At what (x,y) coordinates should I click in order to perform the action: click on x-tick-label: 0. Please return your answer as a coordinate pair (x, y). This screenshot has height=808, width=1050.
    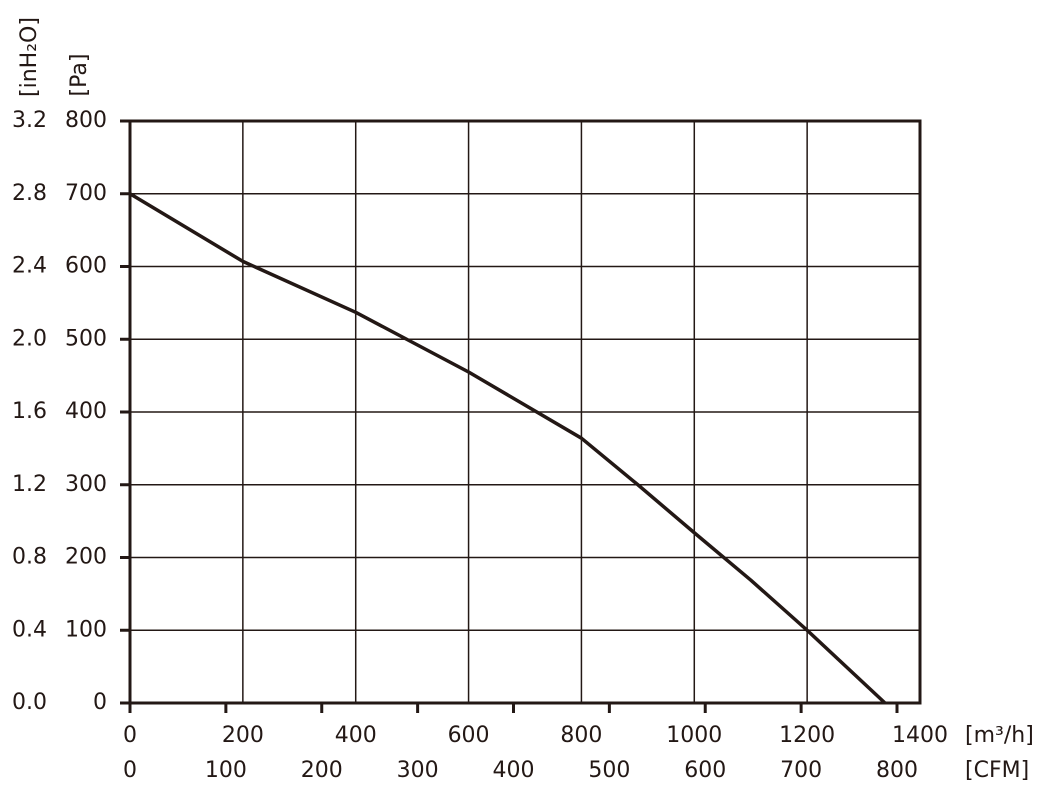
    Looking at the image, I should click on (130, 735).